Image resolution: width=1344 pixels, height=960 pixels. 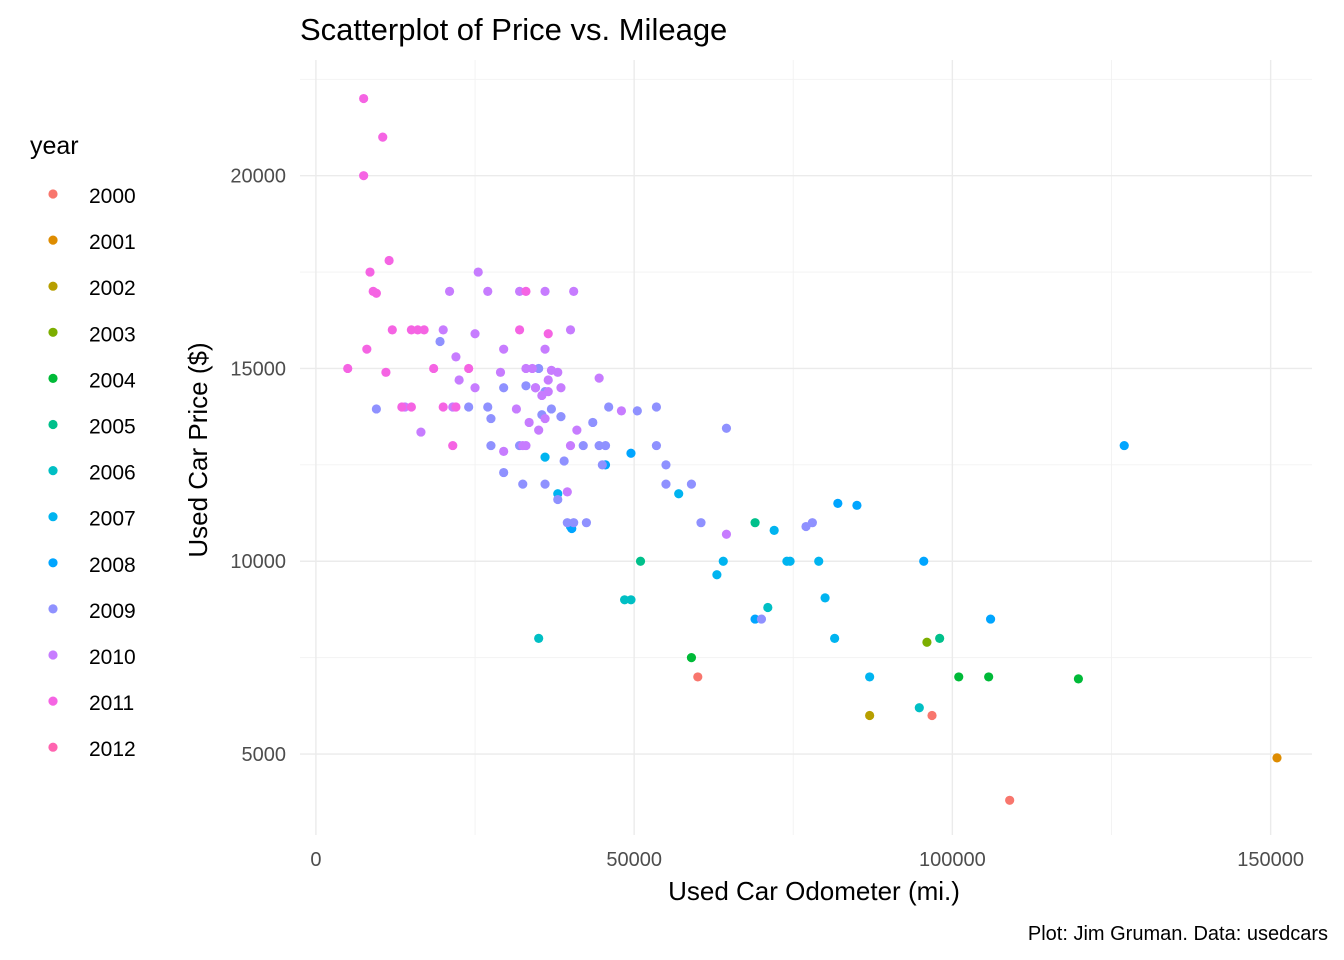 What do you see at coordinates (112, 288) in the screenshot?
I see `legend-label-2002: 2002` at bounding box center [112, 288].